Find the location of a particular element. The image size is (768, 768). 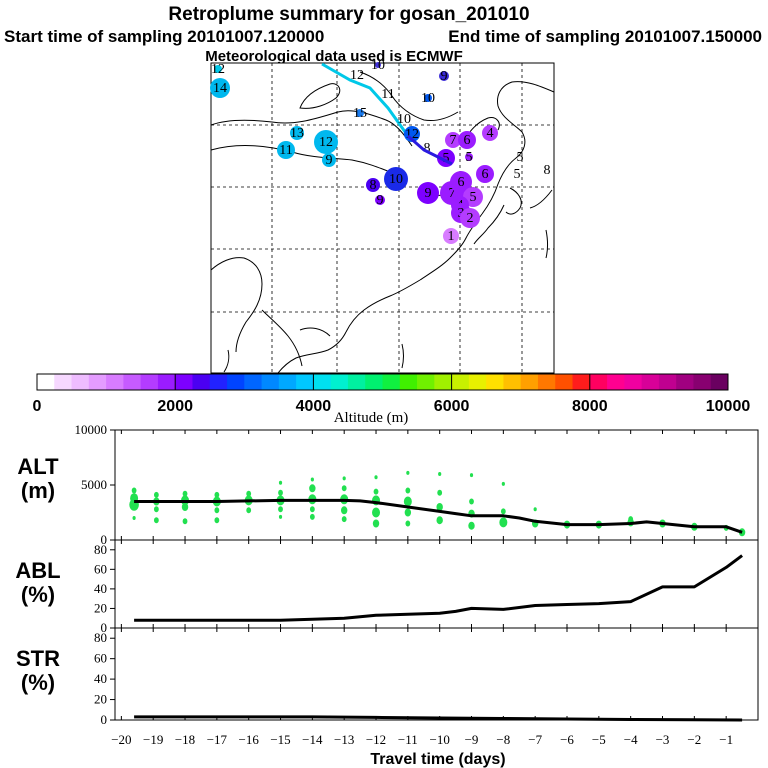

map-point: 4 is located at coordinates (490, 133).